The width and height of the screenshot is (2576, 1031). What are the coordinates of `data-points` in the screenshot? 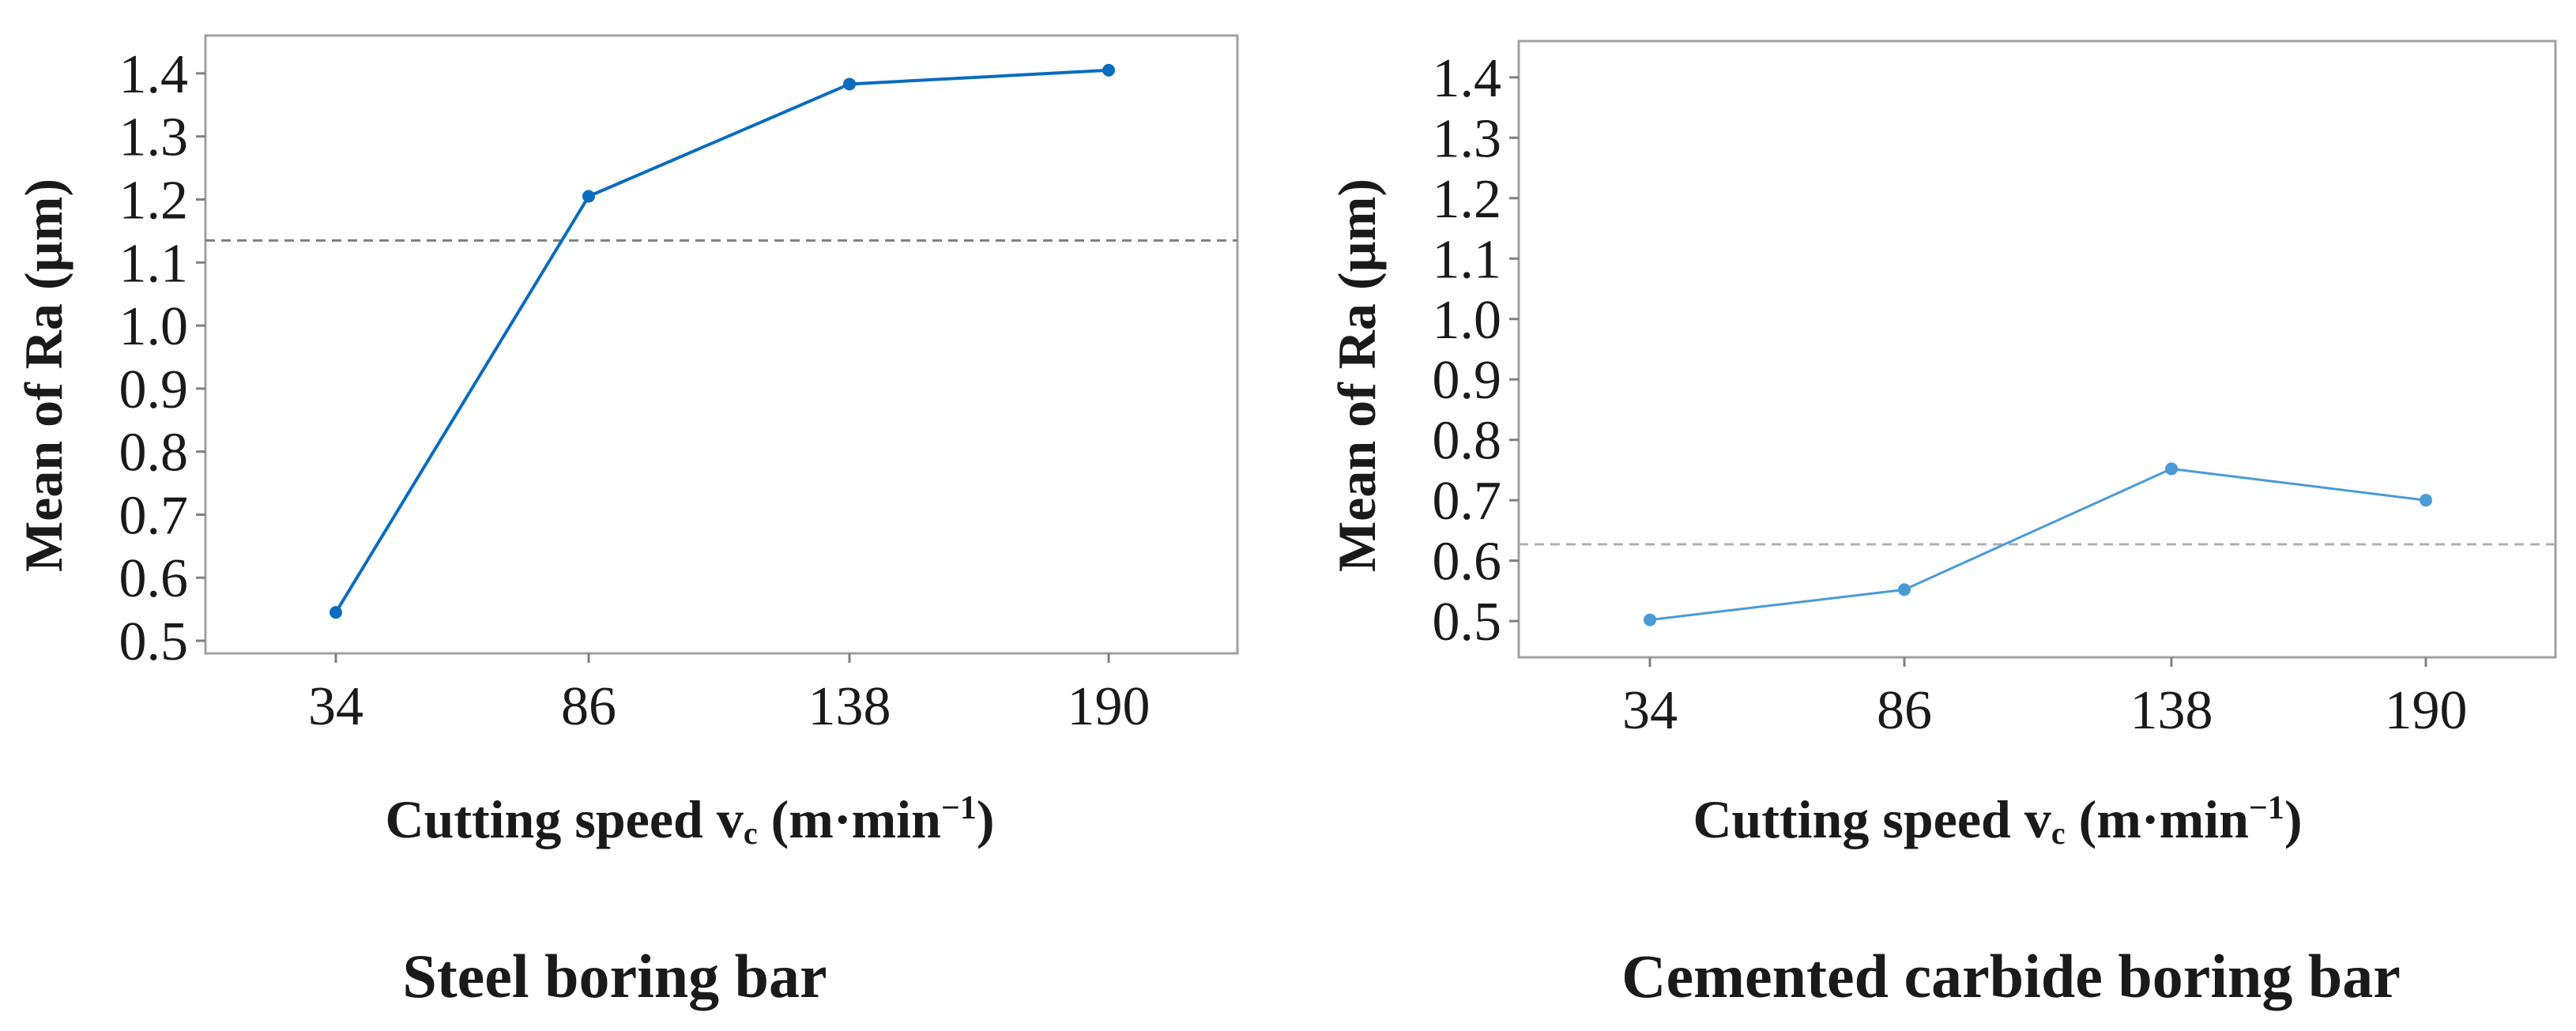 It's located at (2038, 544).